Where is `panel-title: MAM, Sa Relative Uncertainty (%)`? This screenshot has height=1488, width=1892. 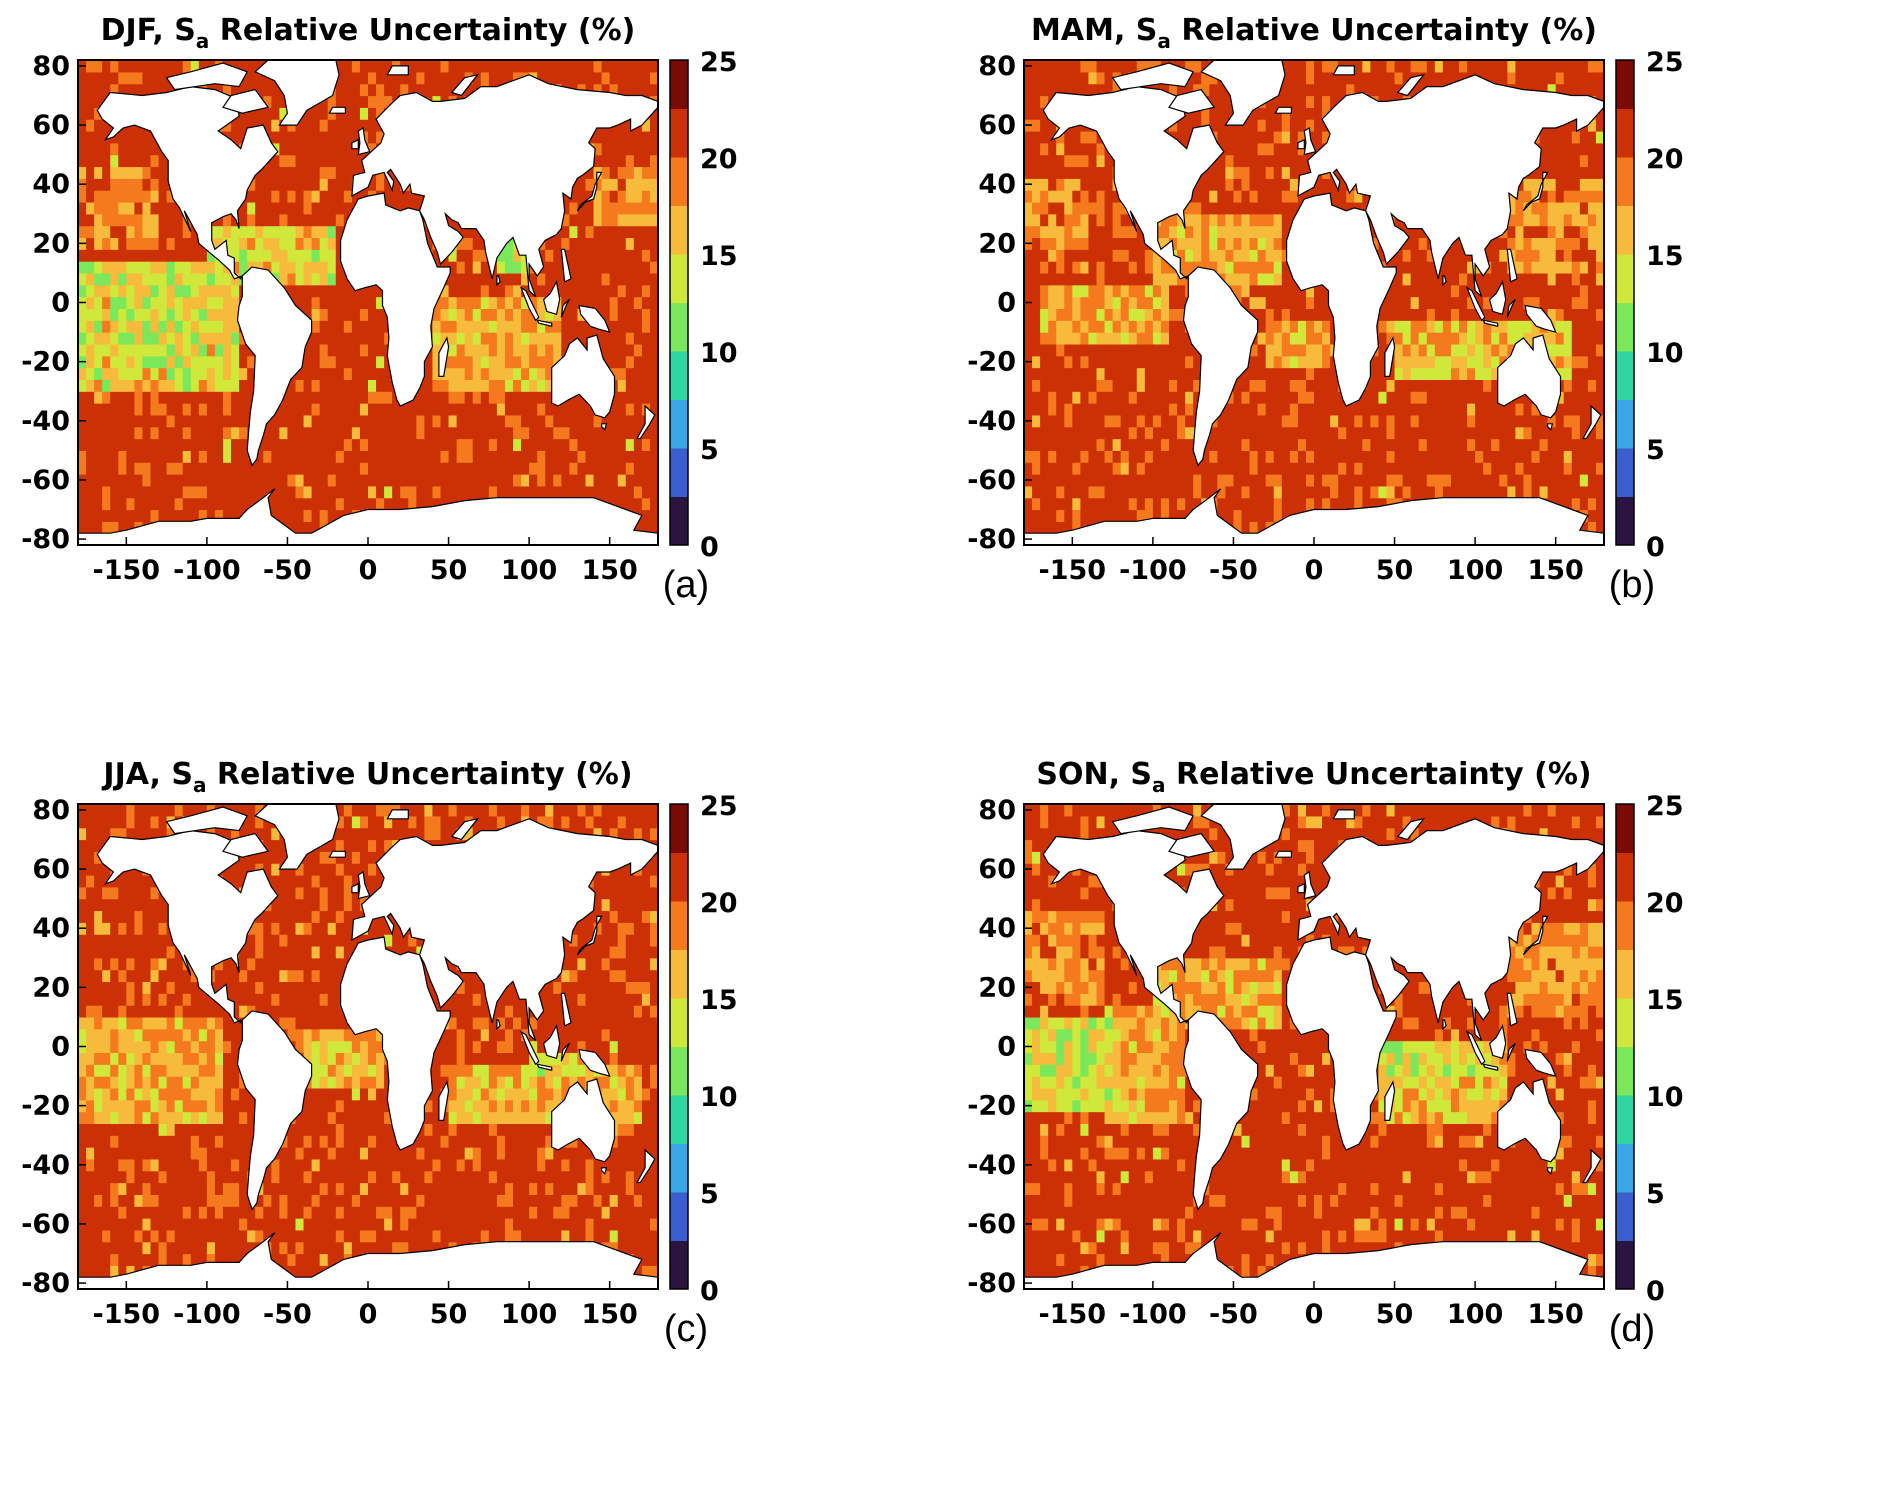
panel-title: MAM, Sa Relative Uncertainty (%) is located at coordinates (1314, 33).